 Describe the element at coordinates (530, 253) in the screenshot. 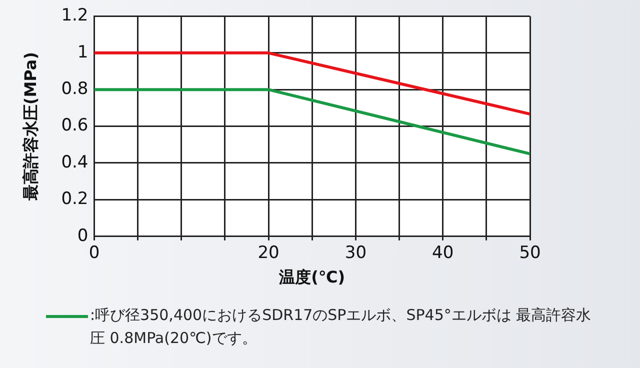

I see `x-tick-label: 50` at that location.